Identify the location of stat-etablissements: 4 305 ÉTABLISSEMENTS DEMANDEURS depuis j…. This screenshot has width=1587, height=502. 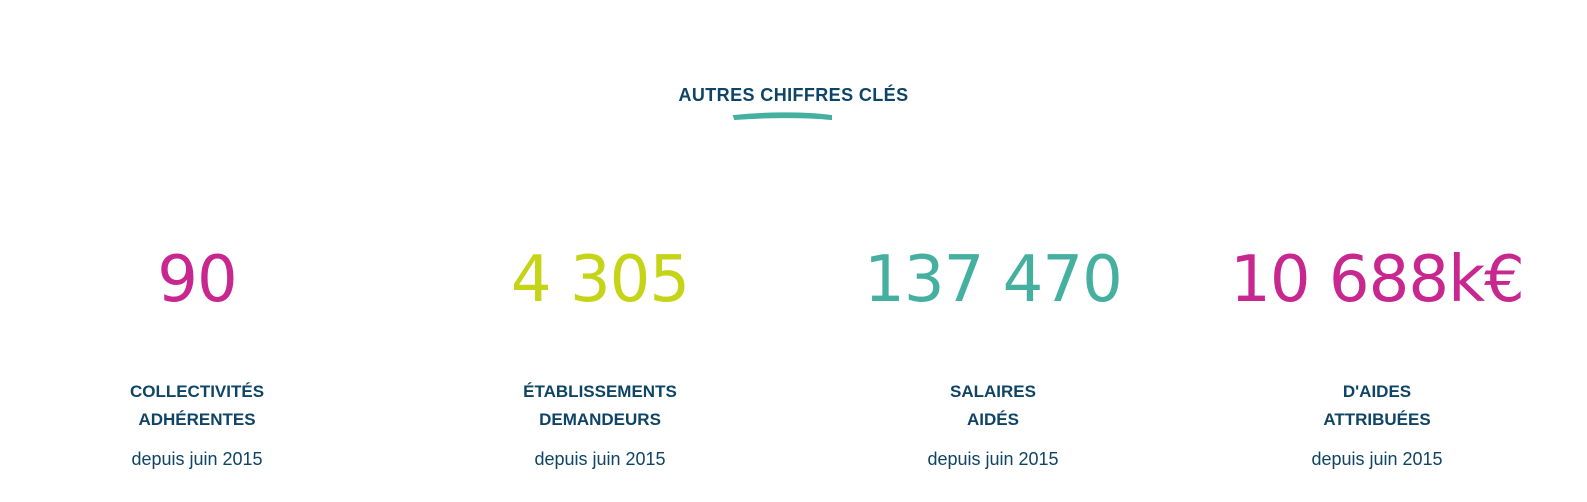
(600, 355).